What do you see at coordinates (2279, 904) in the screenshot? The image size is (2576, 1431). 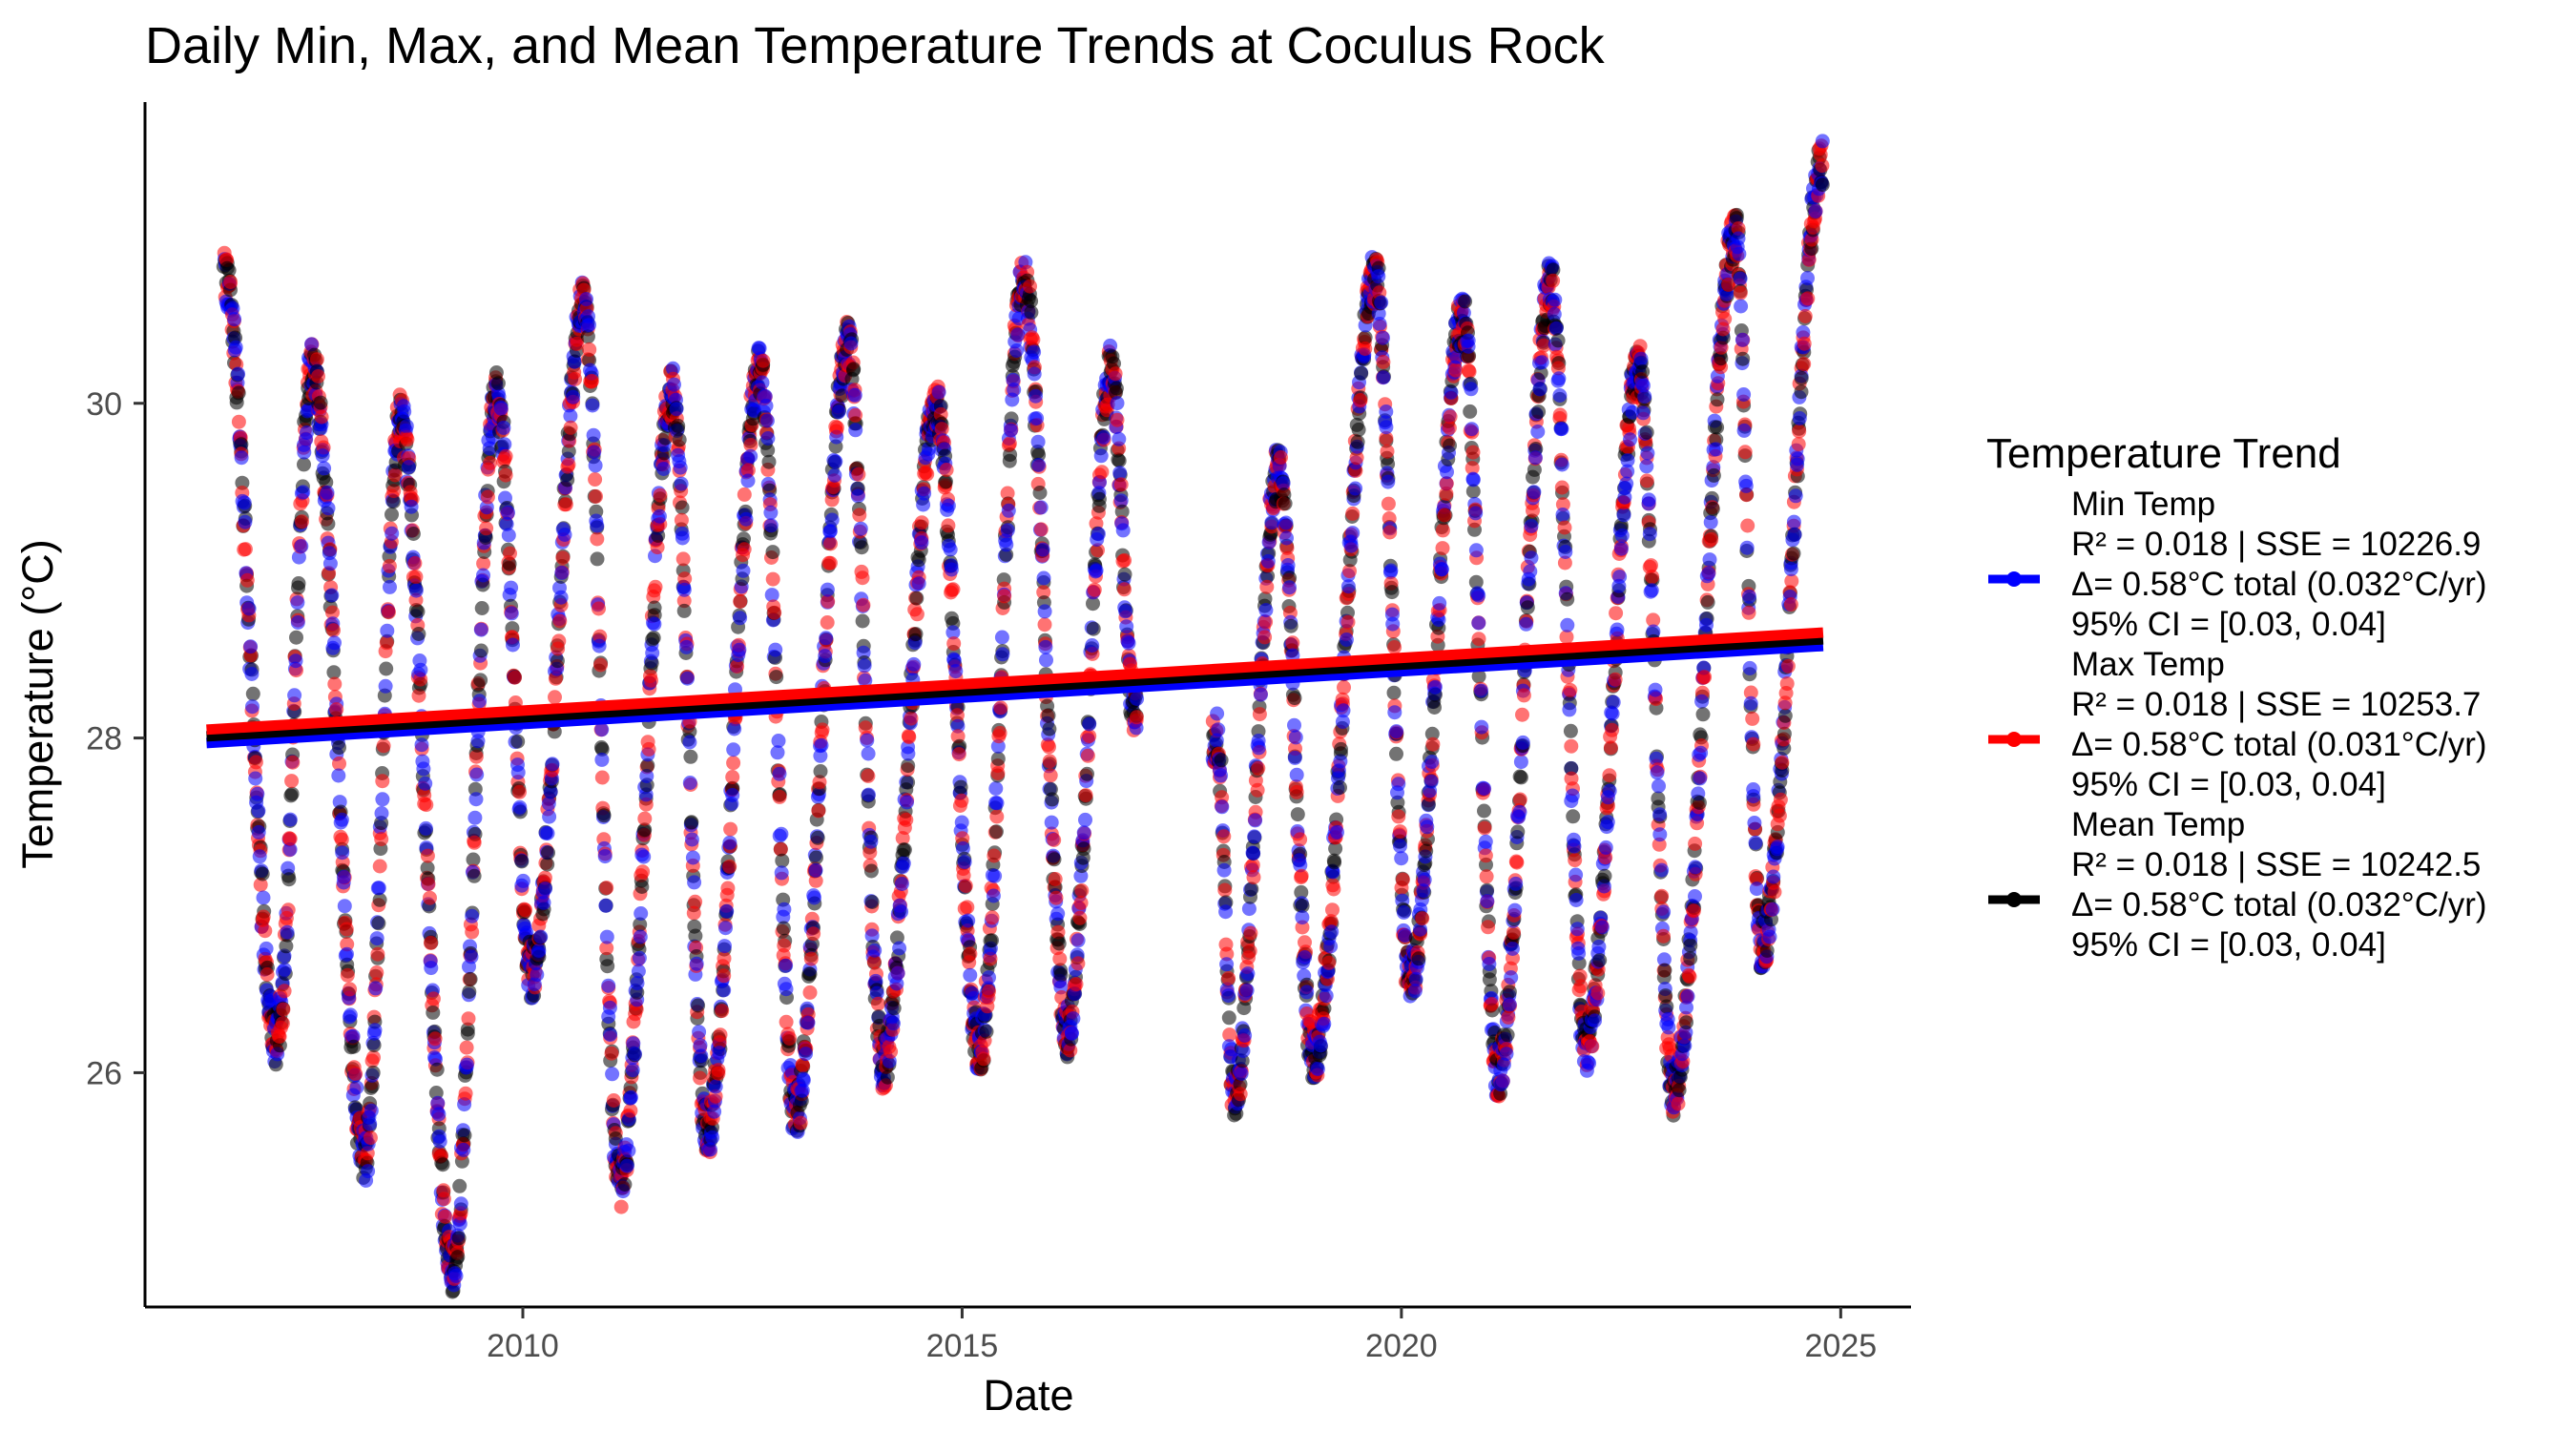 I see `legend-text-line: Δ= 0.58°C total (0.032°C/yr)` at bounding box center [2279, 904].